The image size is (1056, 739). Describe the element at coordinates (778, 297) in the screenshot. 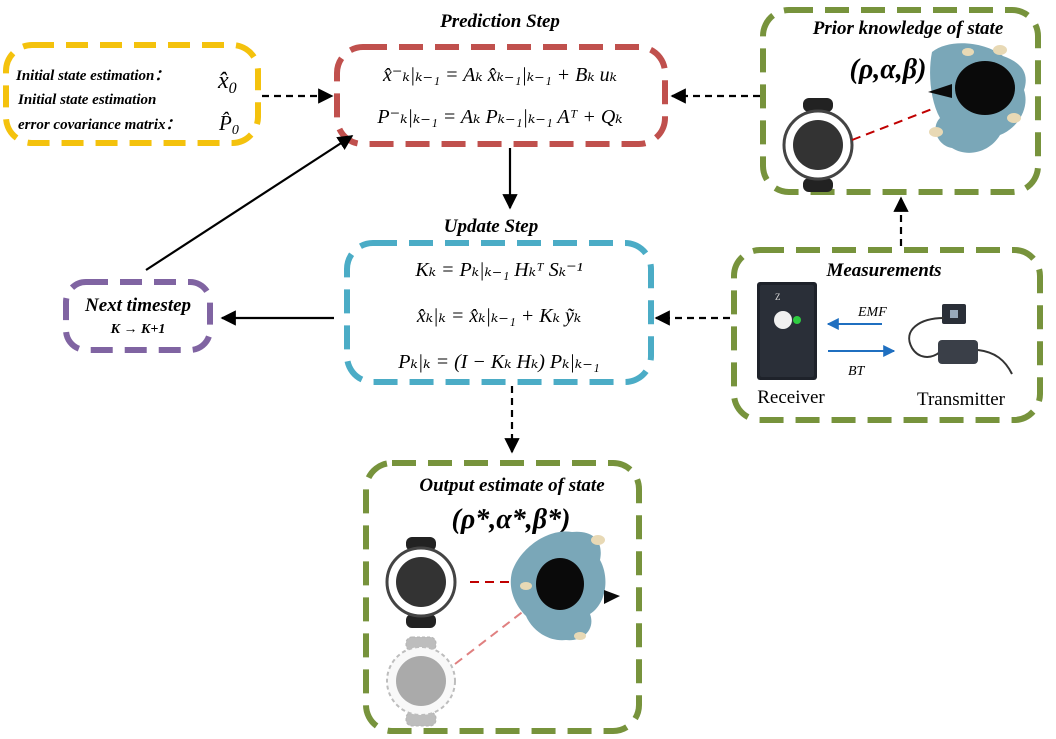

I see `receiver-device-mark: Z` at that location.